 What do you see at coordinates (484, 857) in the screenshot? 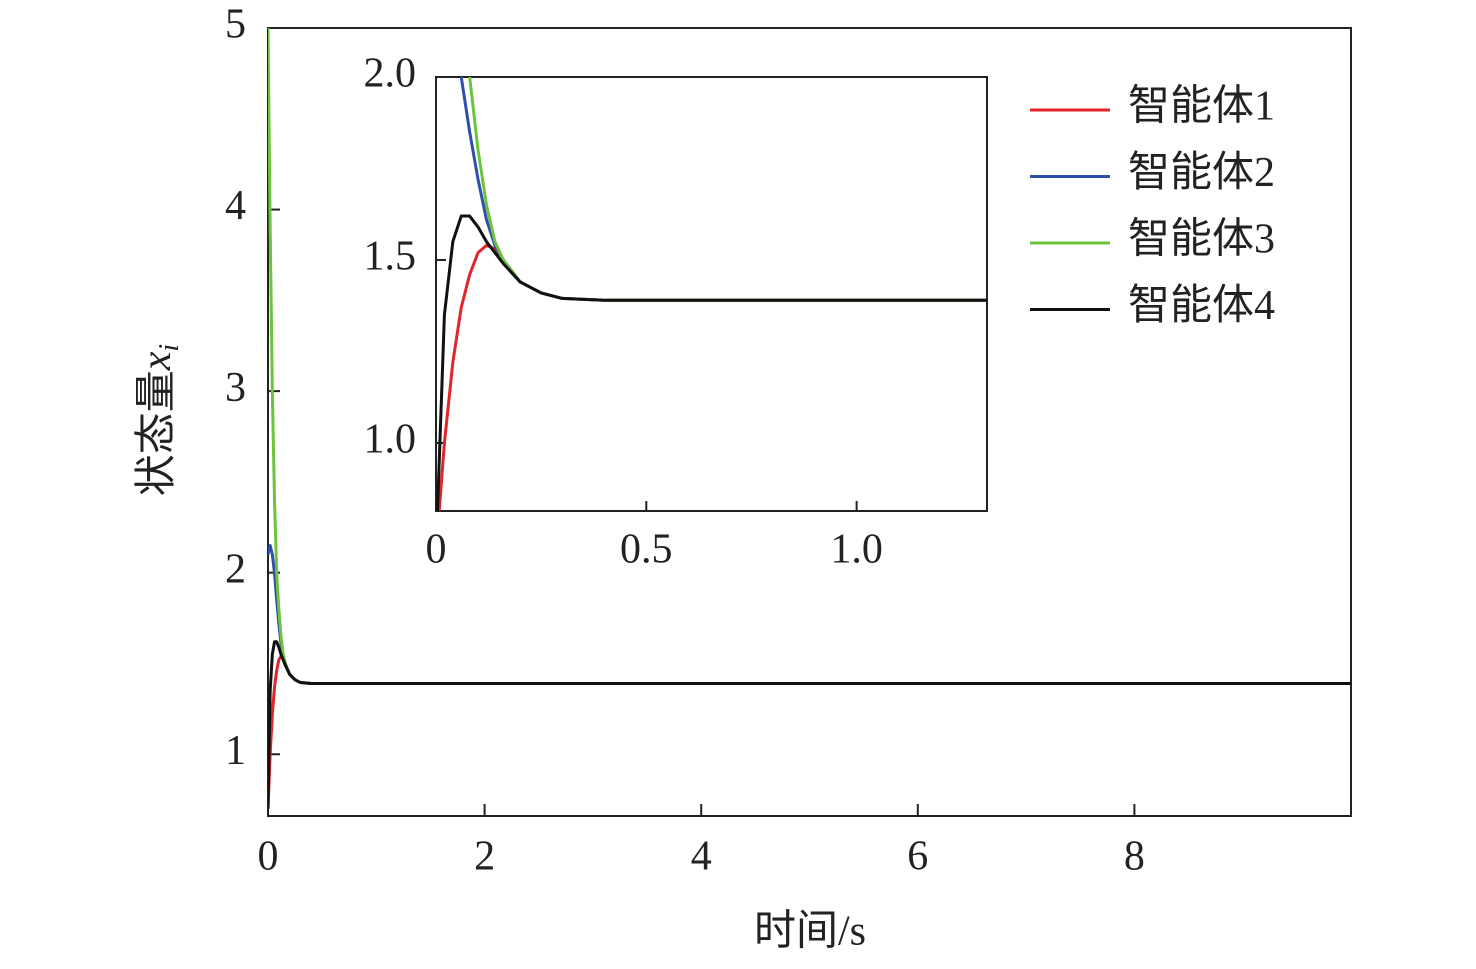
I see `x-tick-label: 2` at bounding box center [484, 857].